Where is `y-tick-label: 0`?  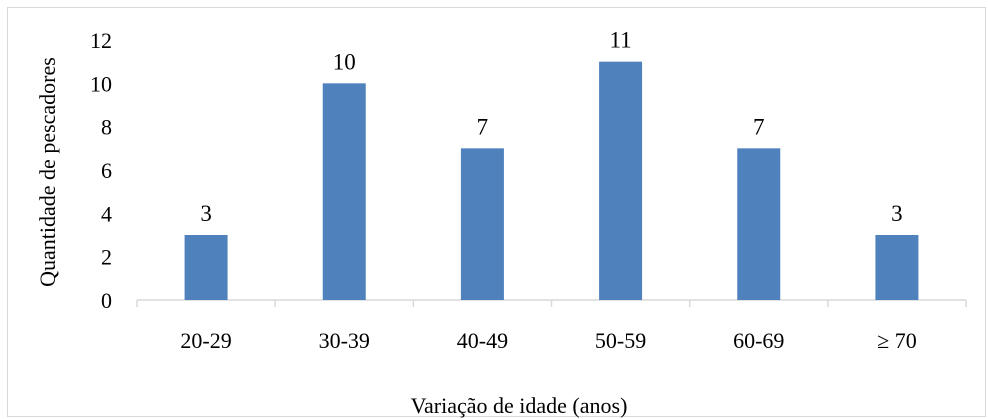 y-tick-label: 0 is located at coordinates (106, 300).